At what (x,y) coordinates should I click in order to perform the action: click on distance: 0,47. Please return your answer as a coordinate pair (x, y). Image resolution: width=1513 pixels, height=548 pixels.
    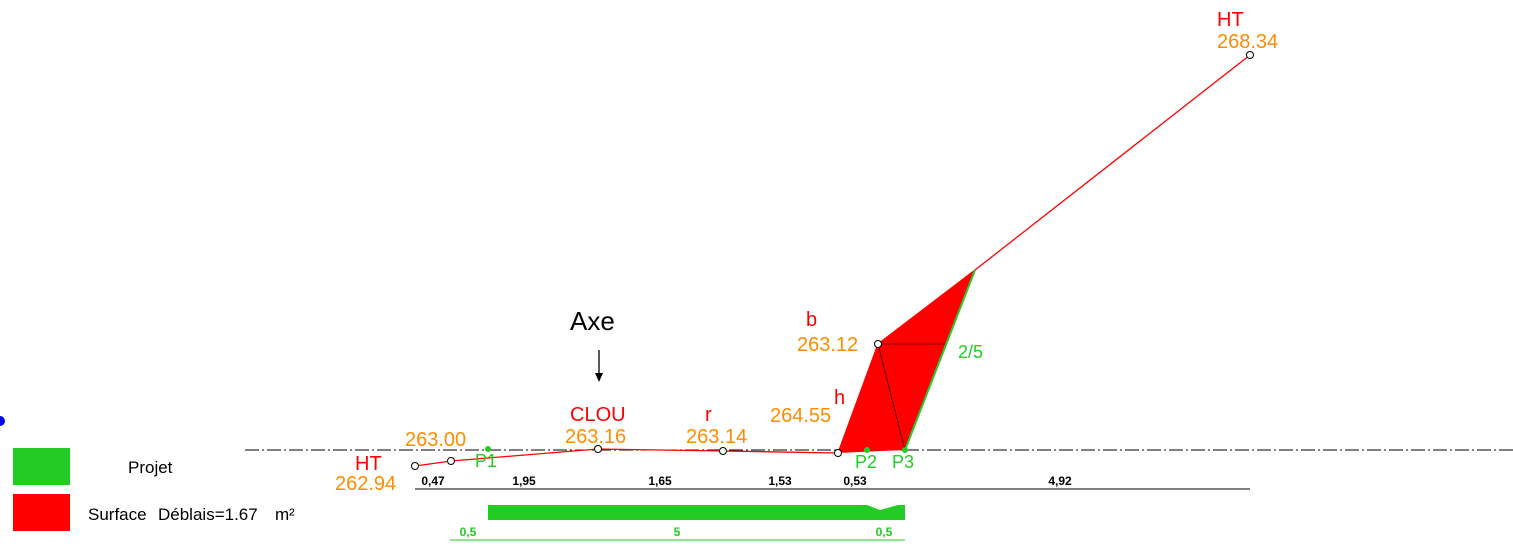
    Looking at the image, I should click on (433, 481).